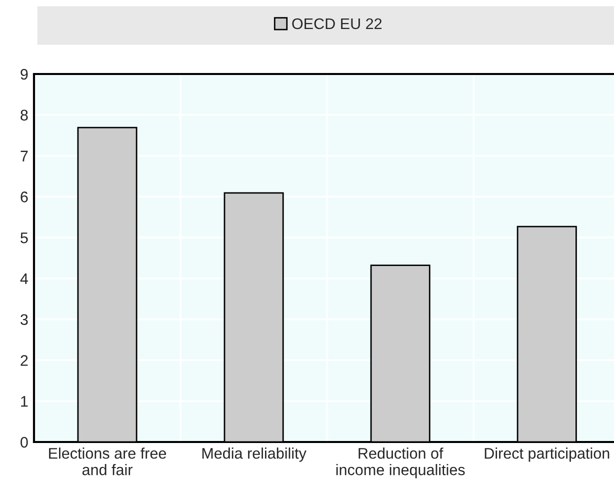 This screenshot has height=493, width=614. Describe the element at coordinates (107, 462) in the screenshot. I see `x-tick-label: Elections are free and fair` at that location.